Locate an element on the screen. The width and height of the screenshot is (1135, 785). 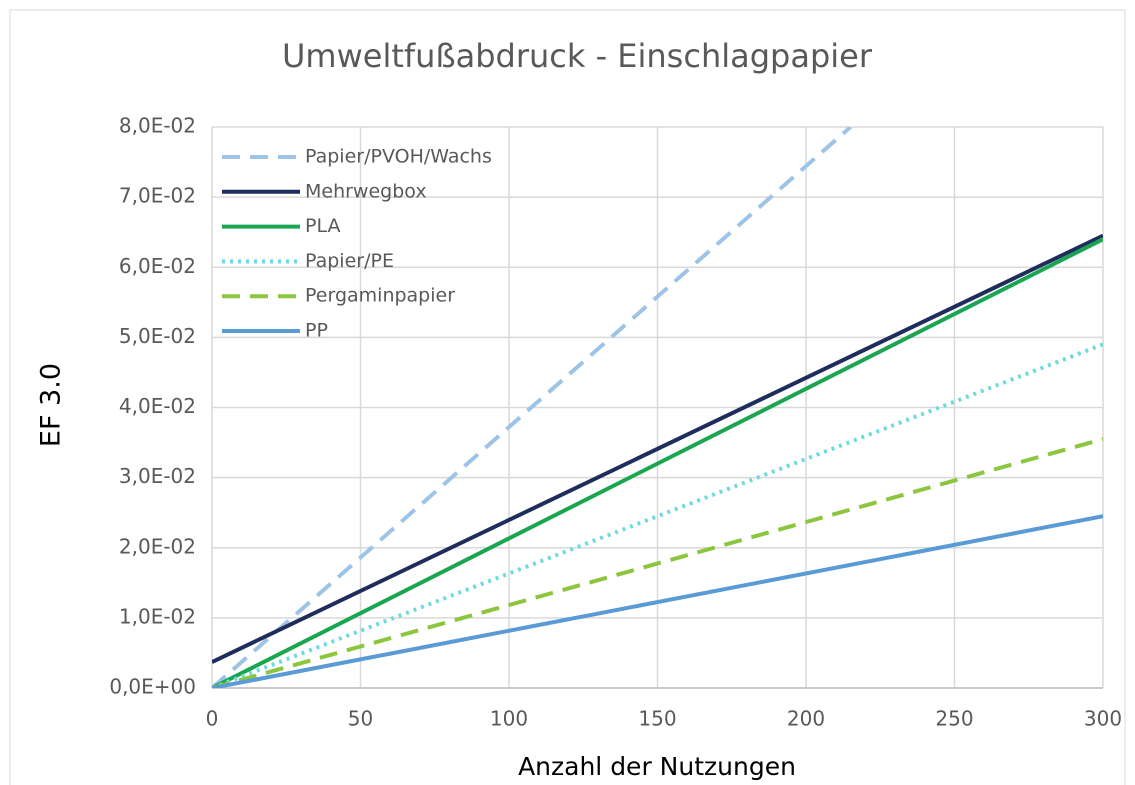
y-tick-label: 7,0E-02 is located at coordinates (157, 196).